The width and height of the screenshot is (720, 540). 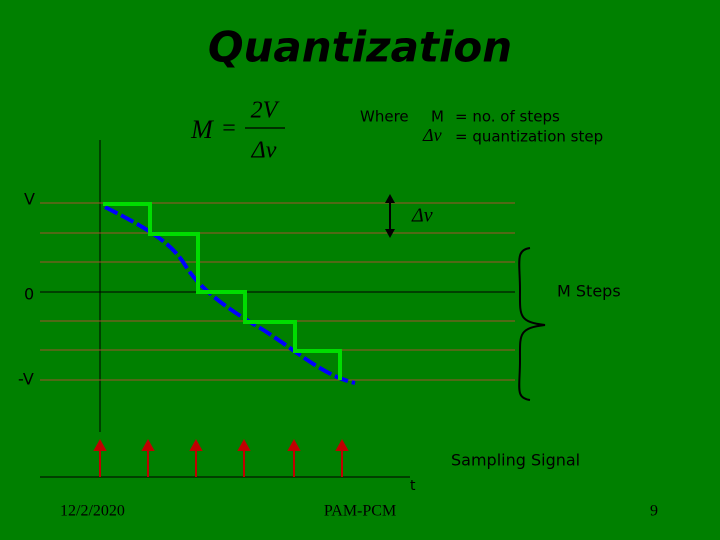 What do you see at coordinates (654, 511) in the screenshot?
I see `page-number: 9` at bounding box center [654, 511].